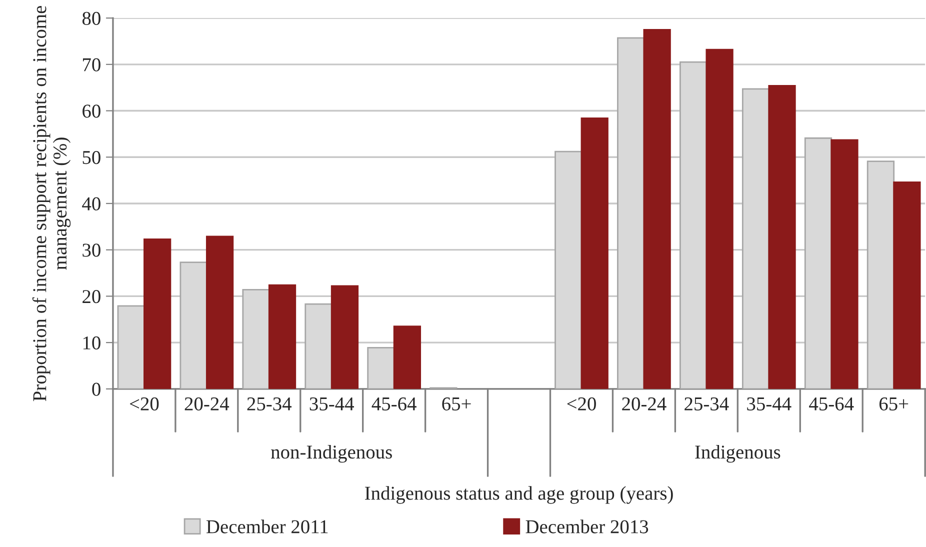  What do you see at coordinates (519, 495) in the screenshot?
I see `x-axis-title: Indigenous status and age group (years)` at bounding box center [519, 495].